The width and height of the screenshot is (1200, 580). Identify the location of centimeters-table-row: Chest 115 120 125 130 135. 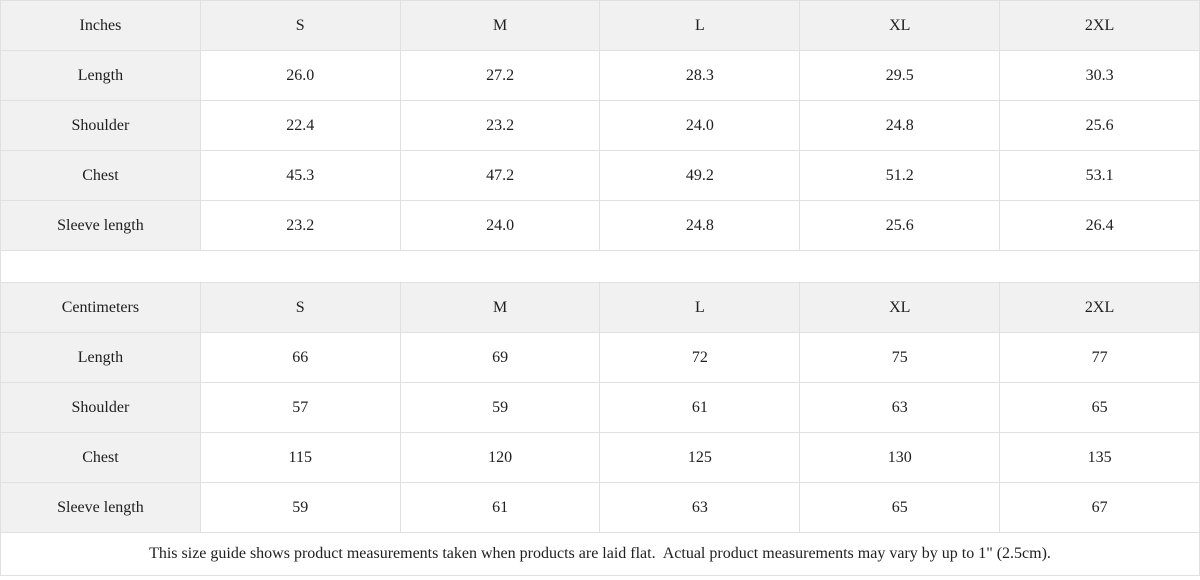
(600, 457).